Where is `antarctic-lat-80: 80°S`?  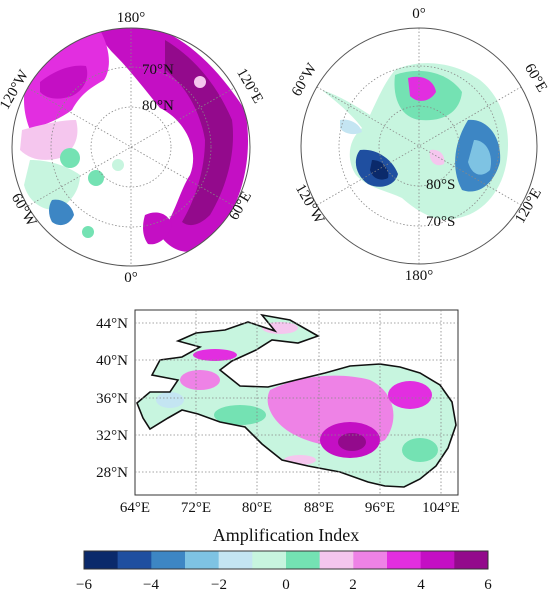
antarctic-lat-80: 80°S is located at coordinates (440, 185).